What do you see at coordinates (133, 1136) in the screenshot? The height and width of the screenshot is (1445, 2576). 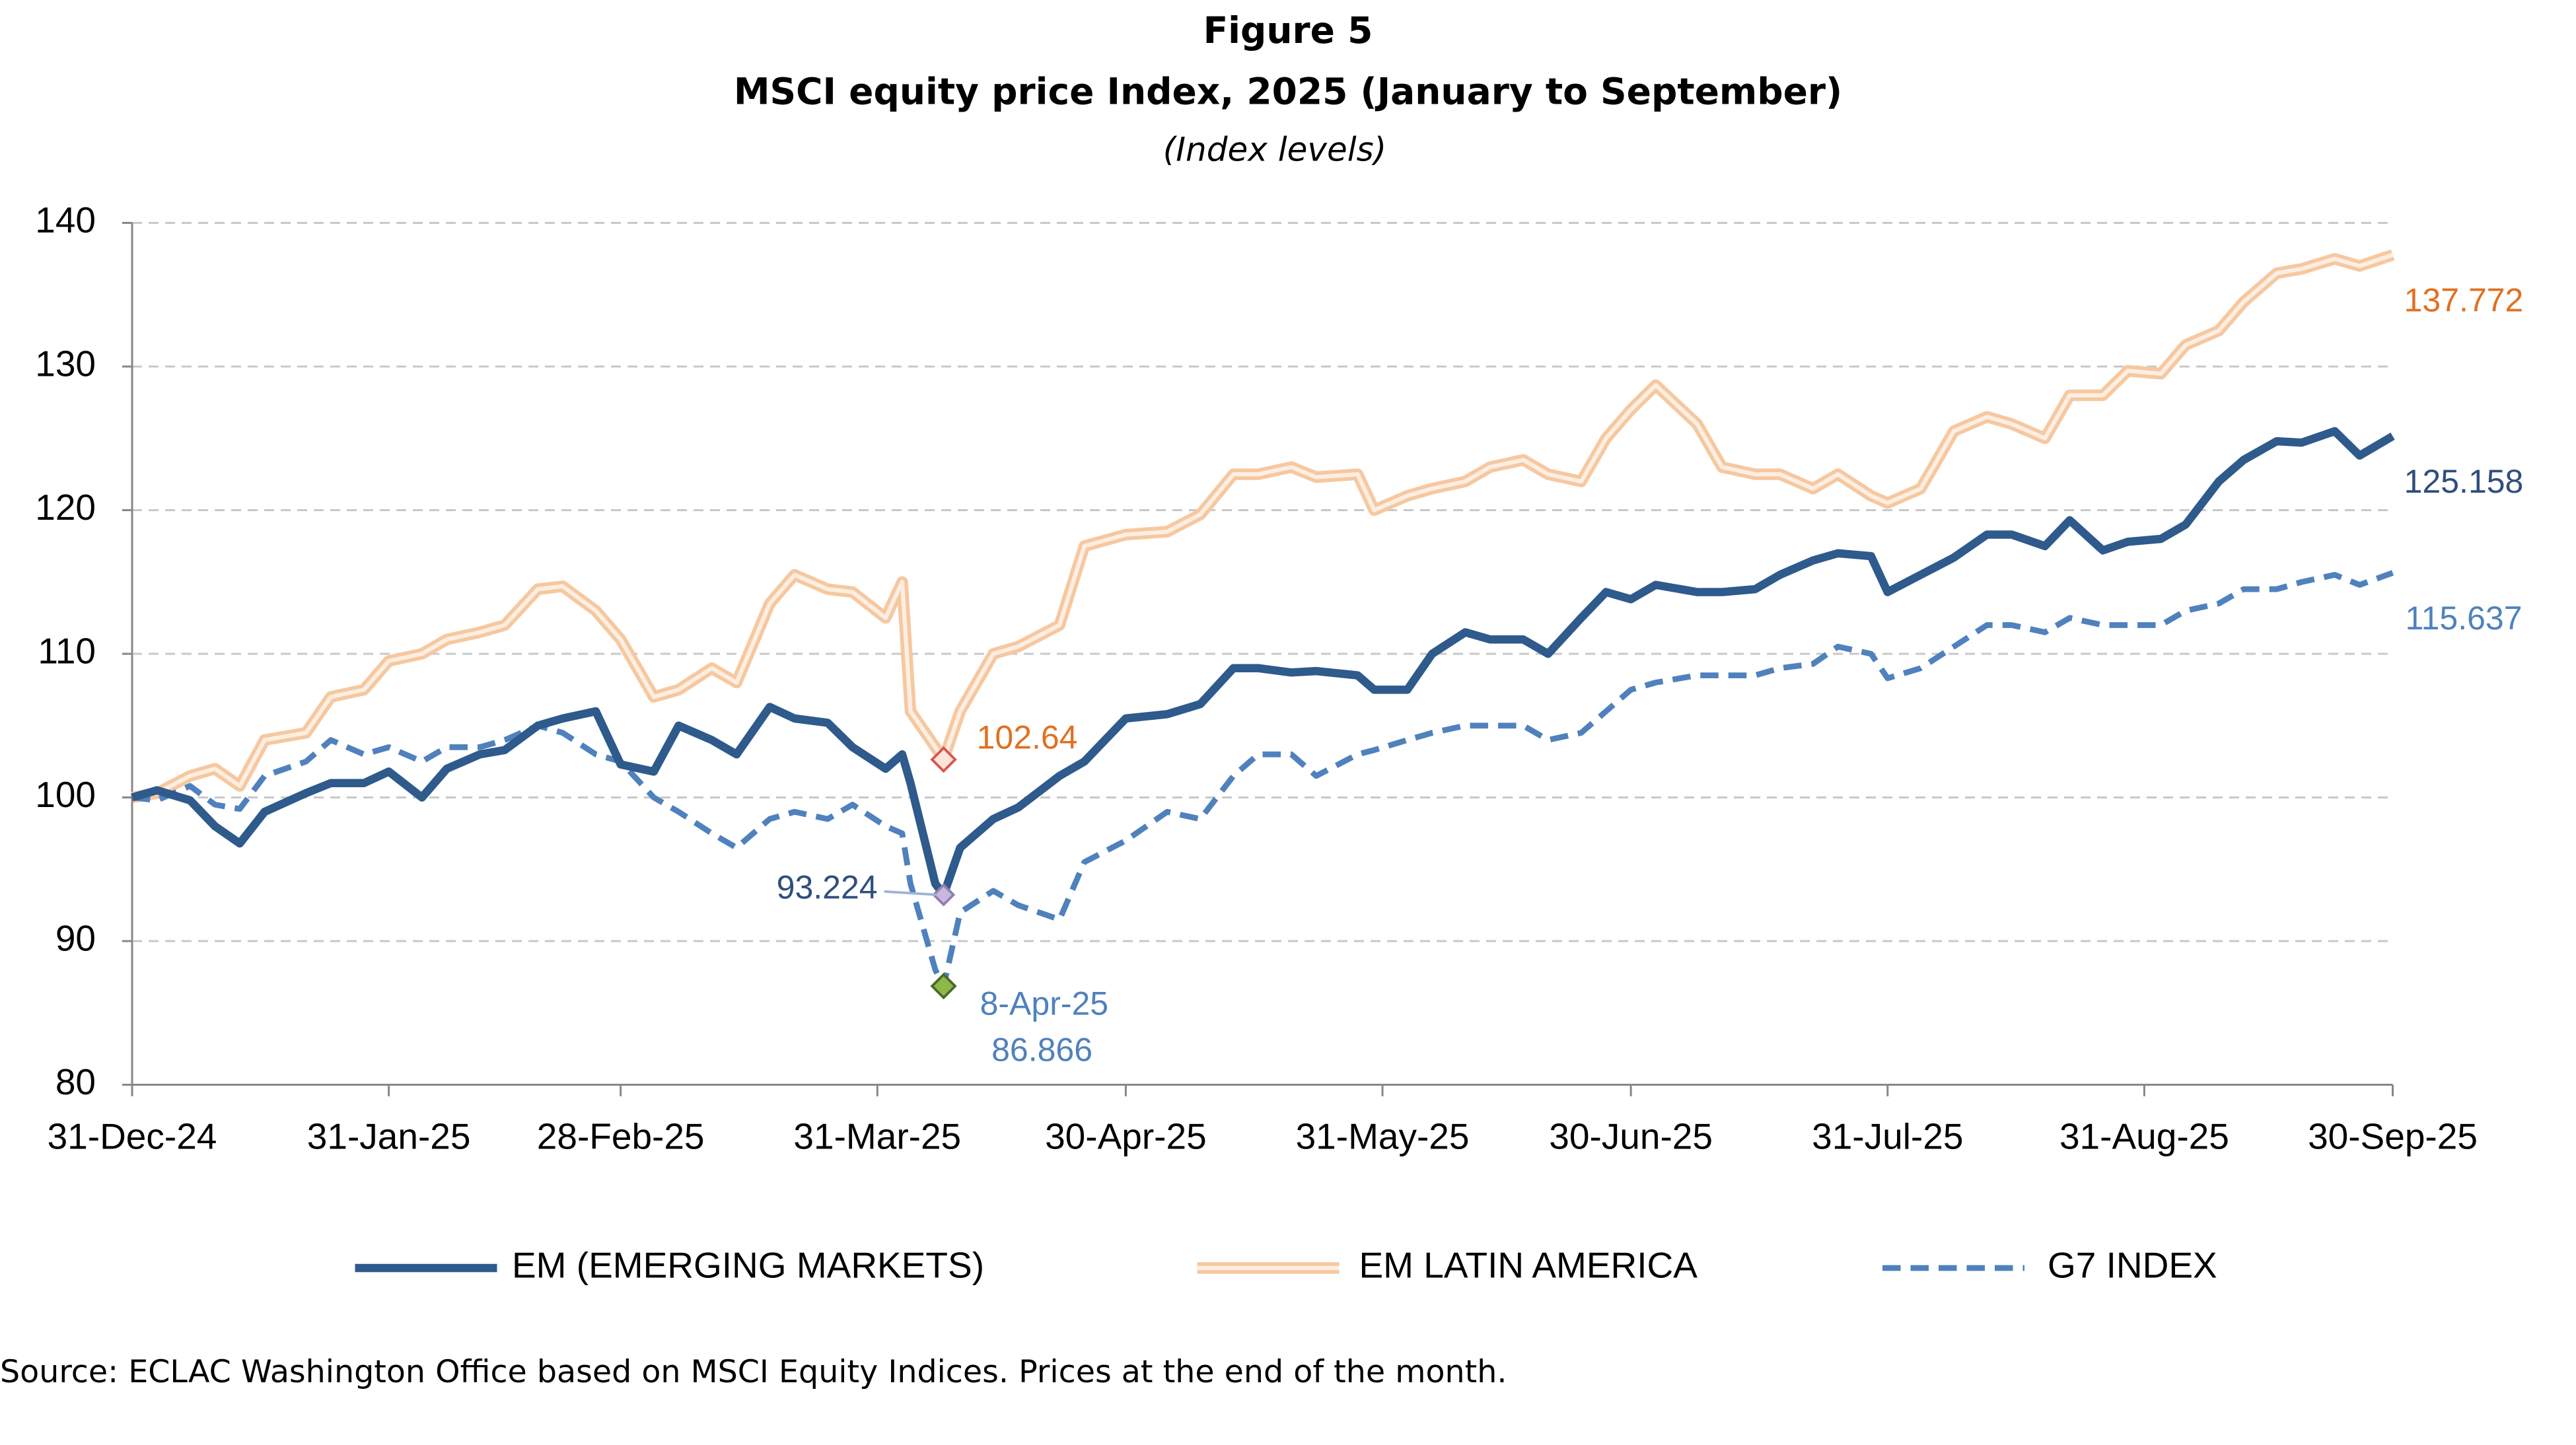 I see `x-tick-label: 31-Dec-24` at bounding box center [133, 1136].